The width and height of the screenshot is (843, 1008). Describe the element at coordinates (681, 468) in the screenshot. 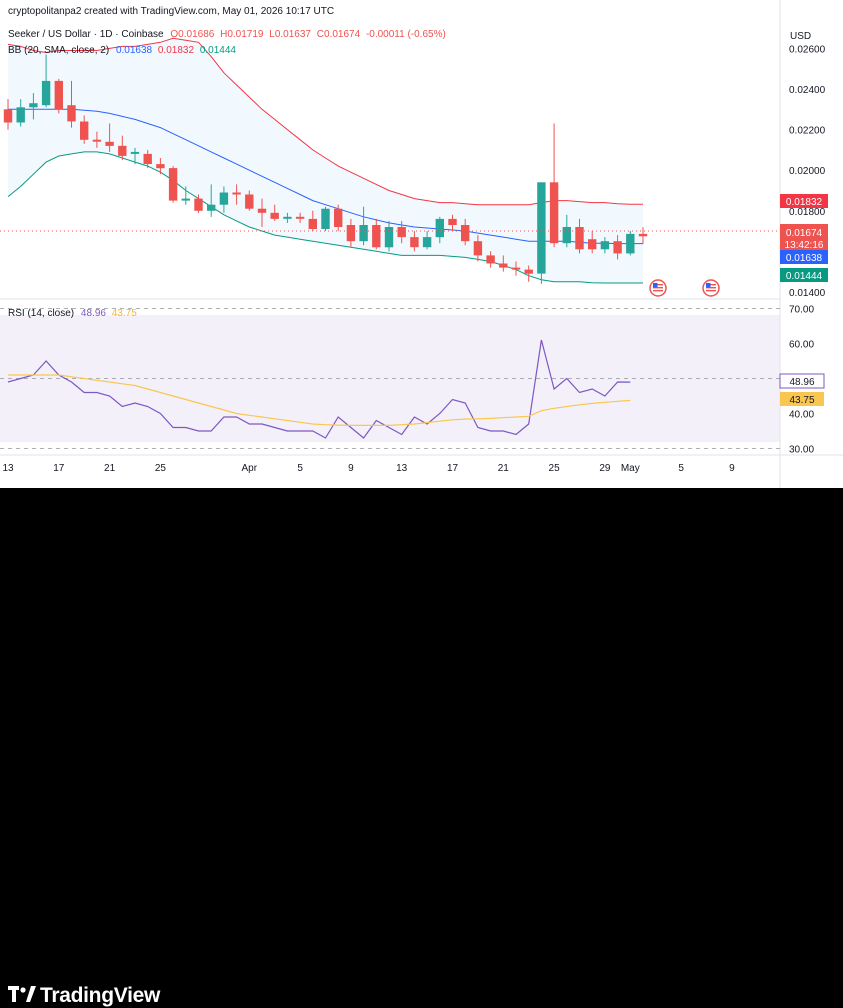

I see `time-tick-label: 5` at that location.